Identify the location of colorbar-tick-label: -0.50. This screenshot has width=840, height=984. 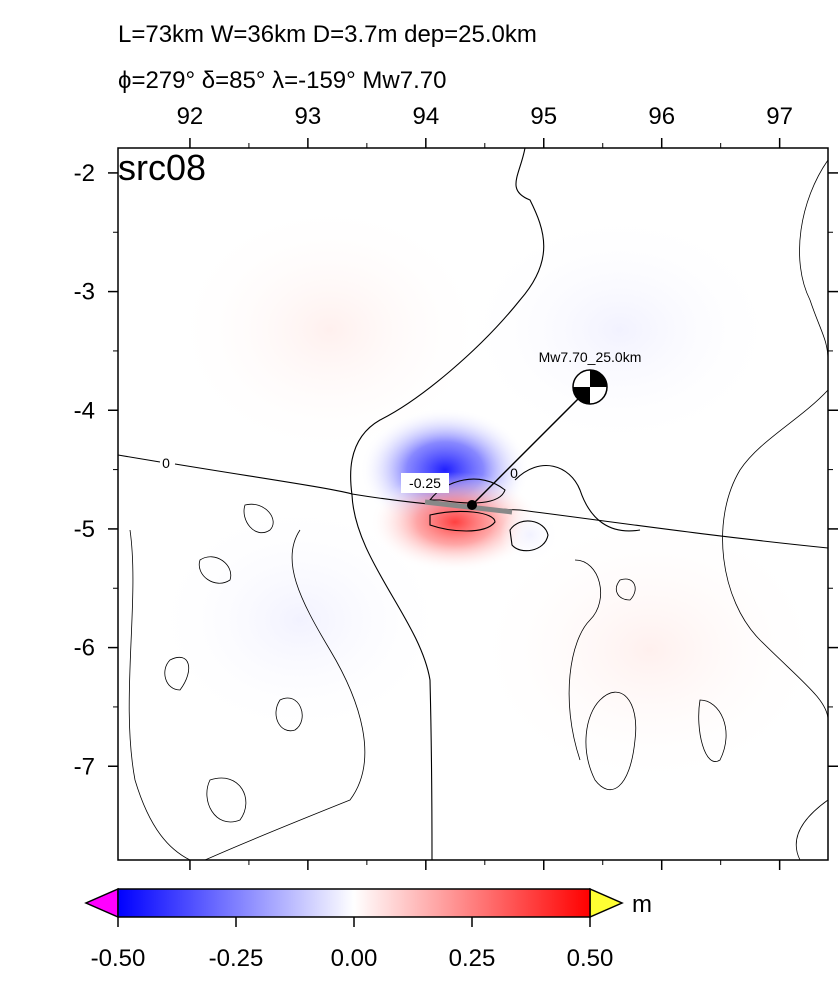
(118, 958).